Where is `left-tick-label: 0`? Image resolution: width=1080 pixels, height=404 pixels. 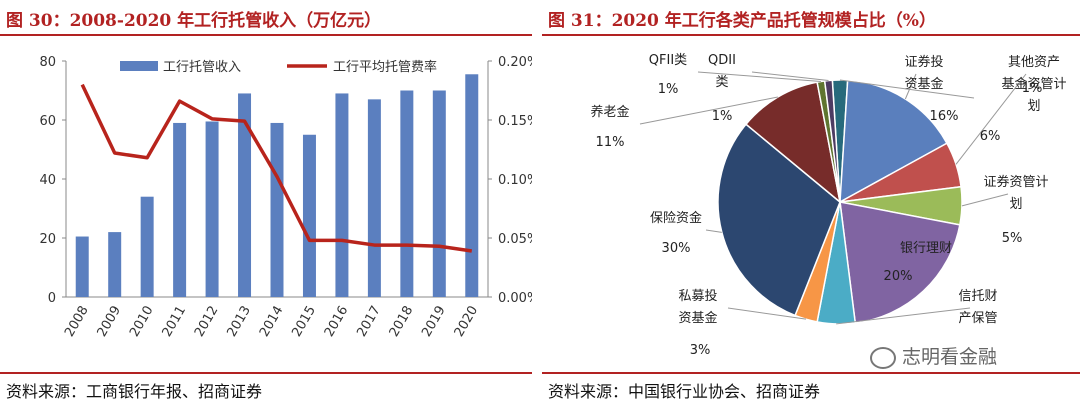
left-tick-label: 0 is located at coordinates (52, 298).